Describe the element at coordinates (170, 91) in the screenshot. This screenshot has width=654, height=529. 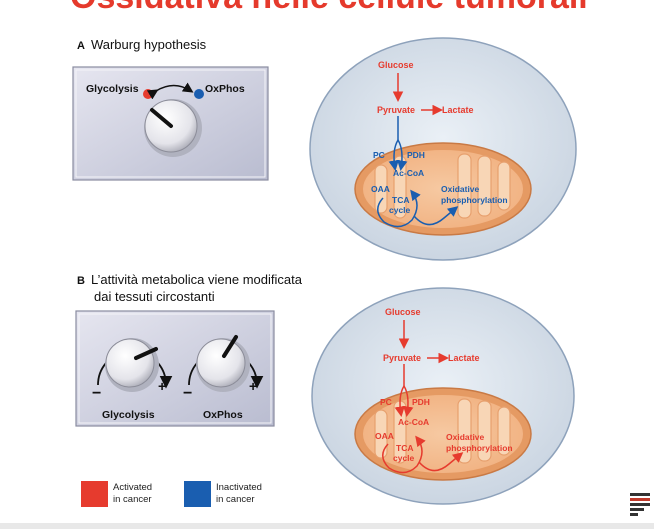
I see `double-arrow-icon` at that location.